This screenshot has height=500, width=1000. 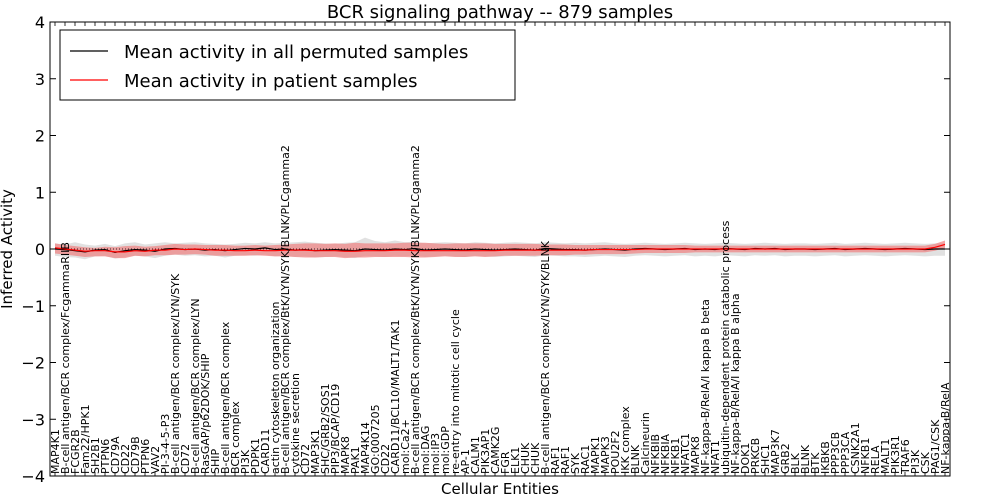 I want to click on x-tick-label: Calcineurin, so click(x=645, y=443).